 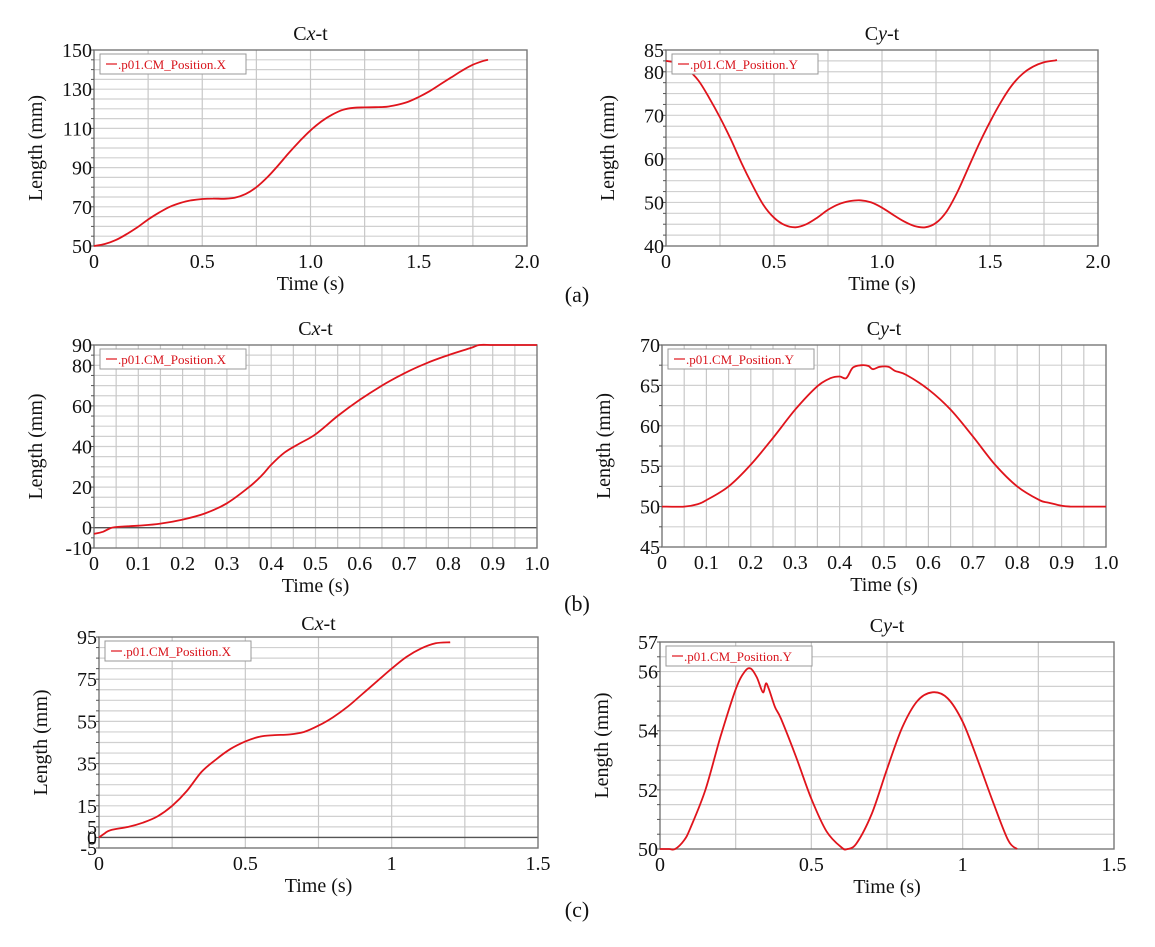 What do you see at coordinates (92, 828) in the screenshot?
I see `y-tick-label: 5` at bounding box center [92, 828].